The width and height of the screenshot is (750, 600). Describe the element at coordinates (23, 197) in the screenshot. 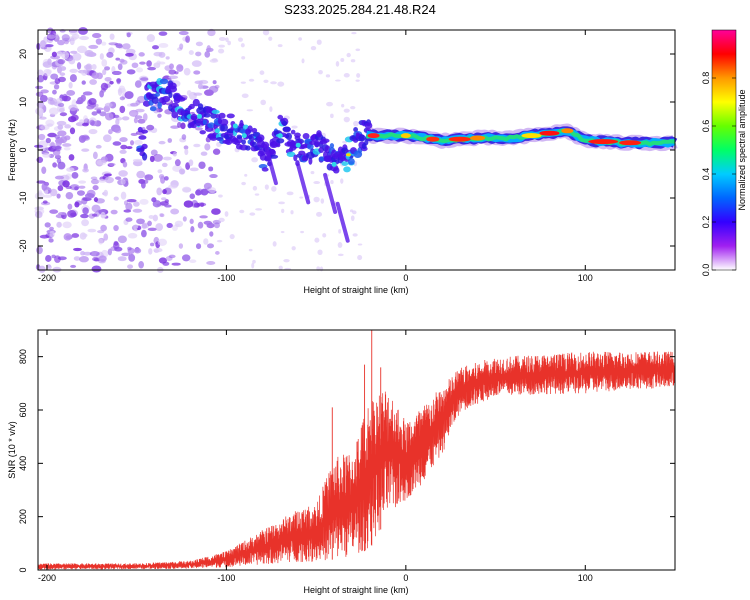

I see `y-tick-label: -10` at that location.